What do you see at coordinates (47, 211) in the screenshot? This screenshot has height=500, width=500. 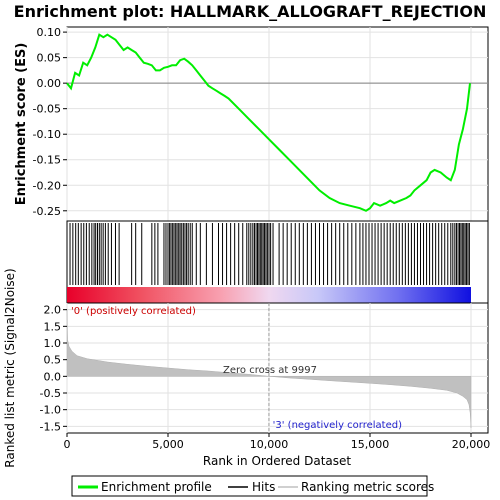 I see `es-y-tick-label: -0.25` at bounding box center [47, 211].